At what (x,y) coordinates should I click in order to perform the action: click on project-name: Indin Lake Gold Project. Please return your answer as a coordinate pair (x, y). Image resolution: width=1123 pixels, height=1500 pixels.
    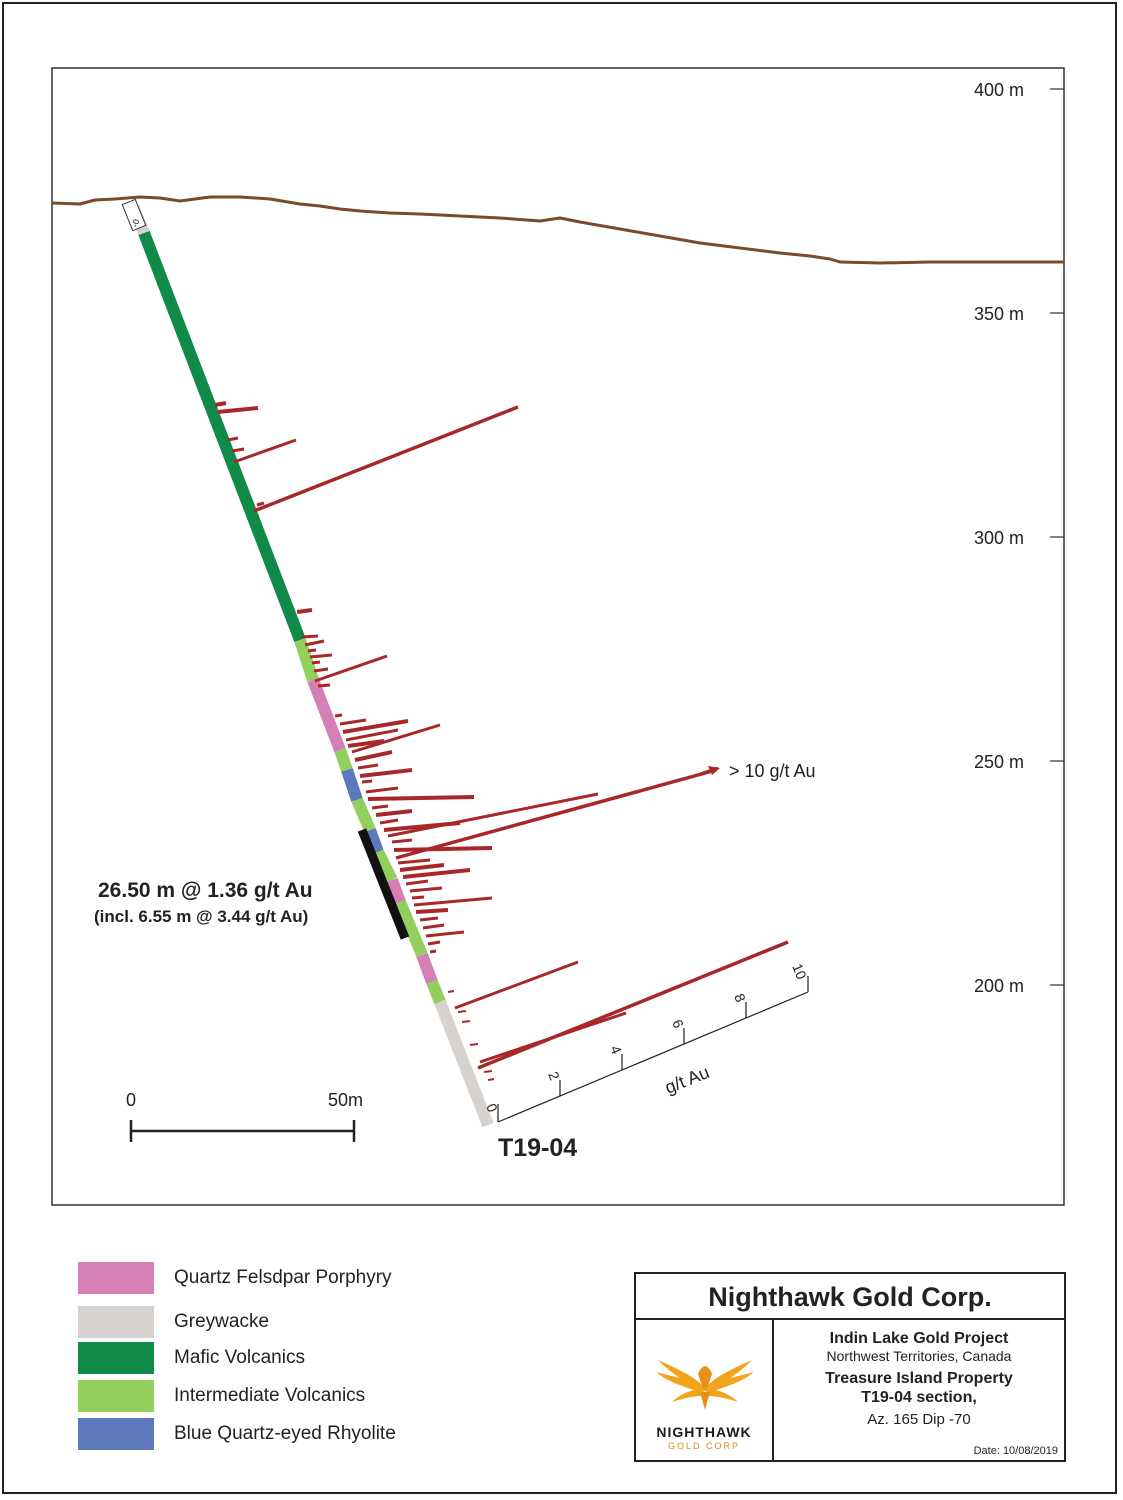
    Looking at the image, I should click on (919, 1338).